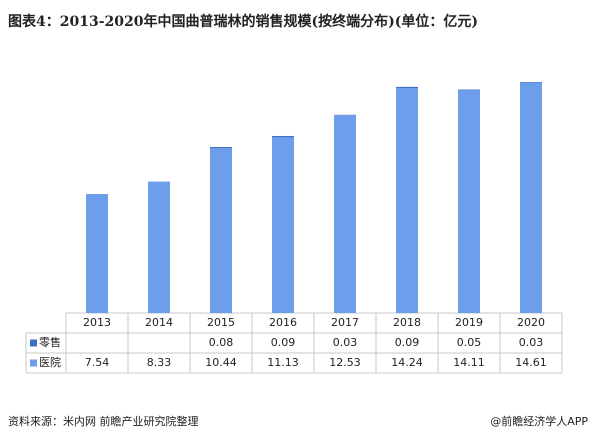 The image size is (595, 443). Describe the element at coordinates (531, 322) in the screenshot. I see `x-tick-label: 2020` at that location.